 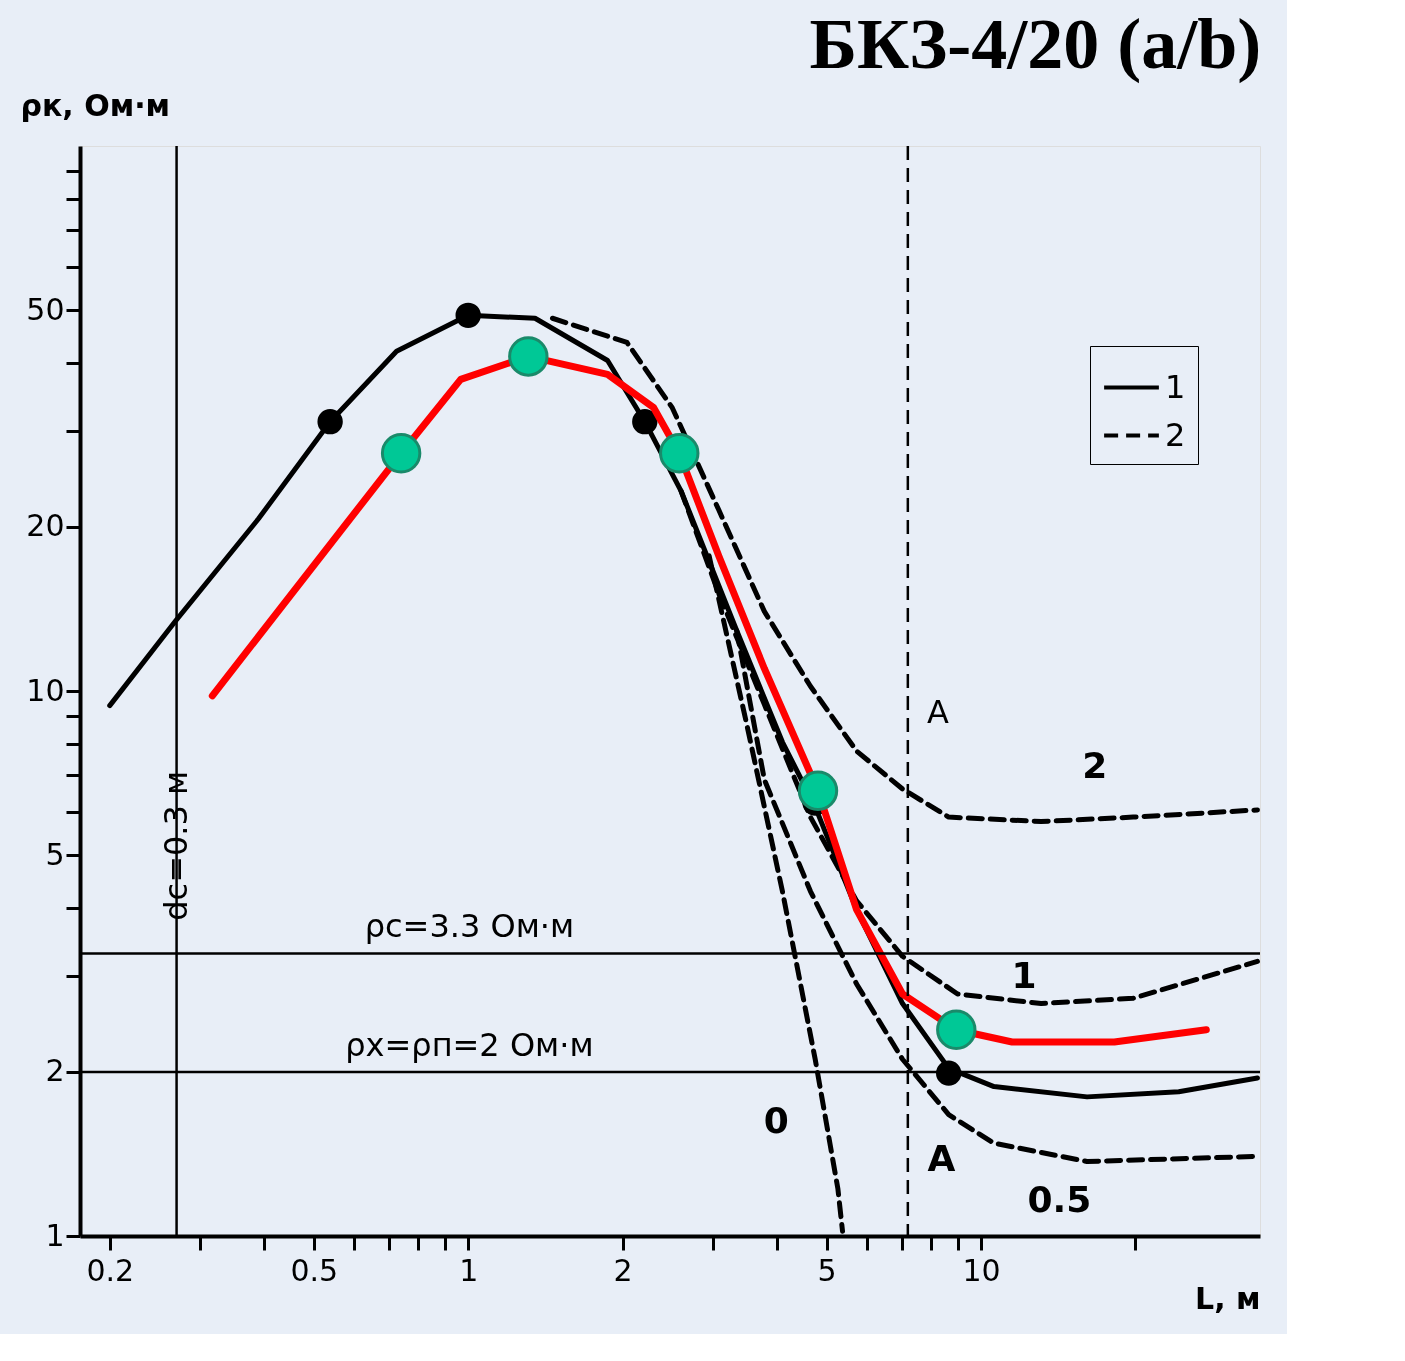 I want to click on annotation: 1, so click(x=1024, y=975).